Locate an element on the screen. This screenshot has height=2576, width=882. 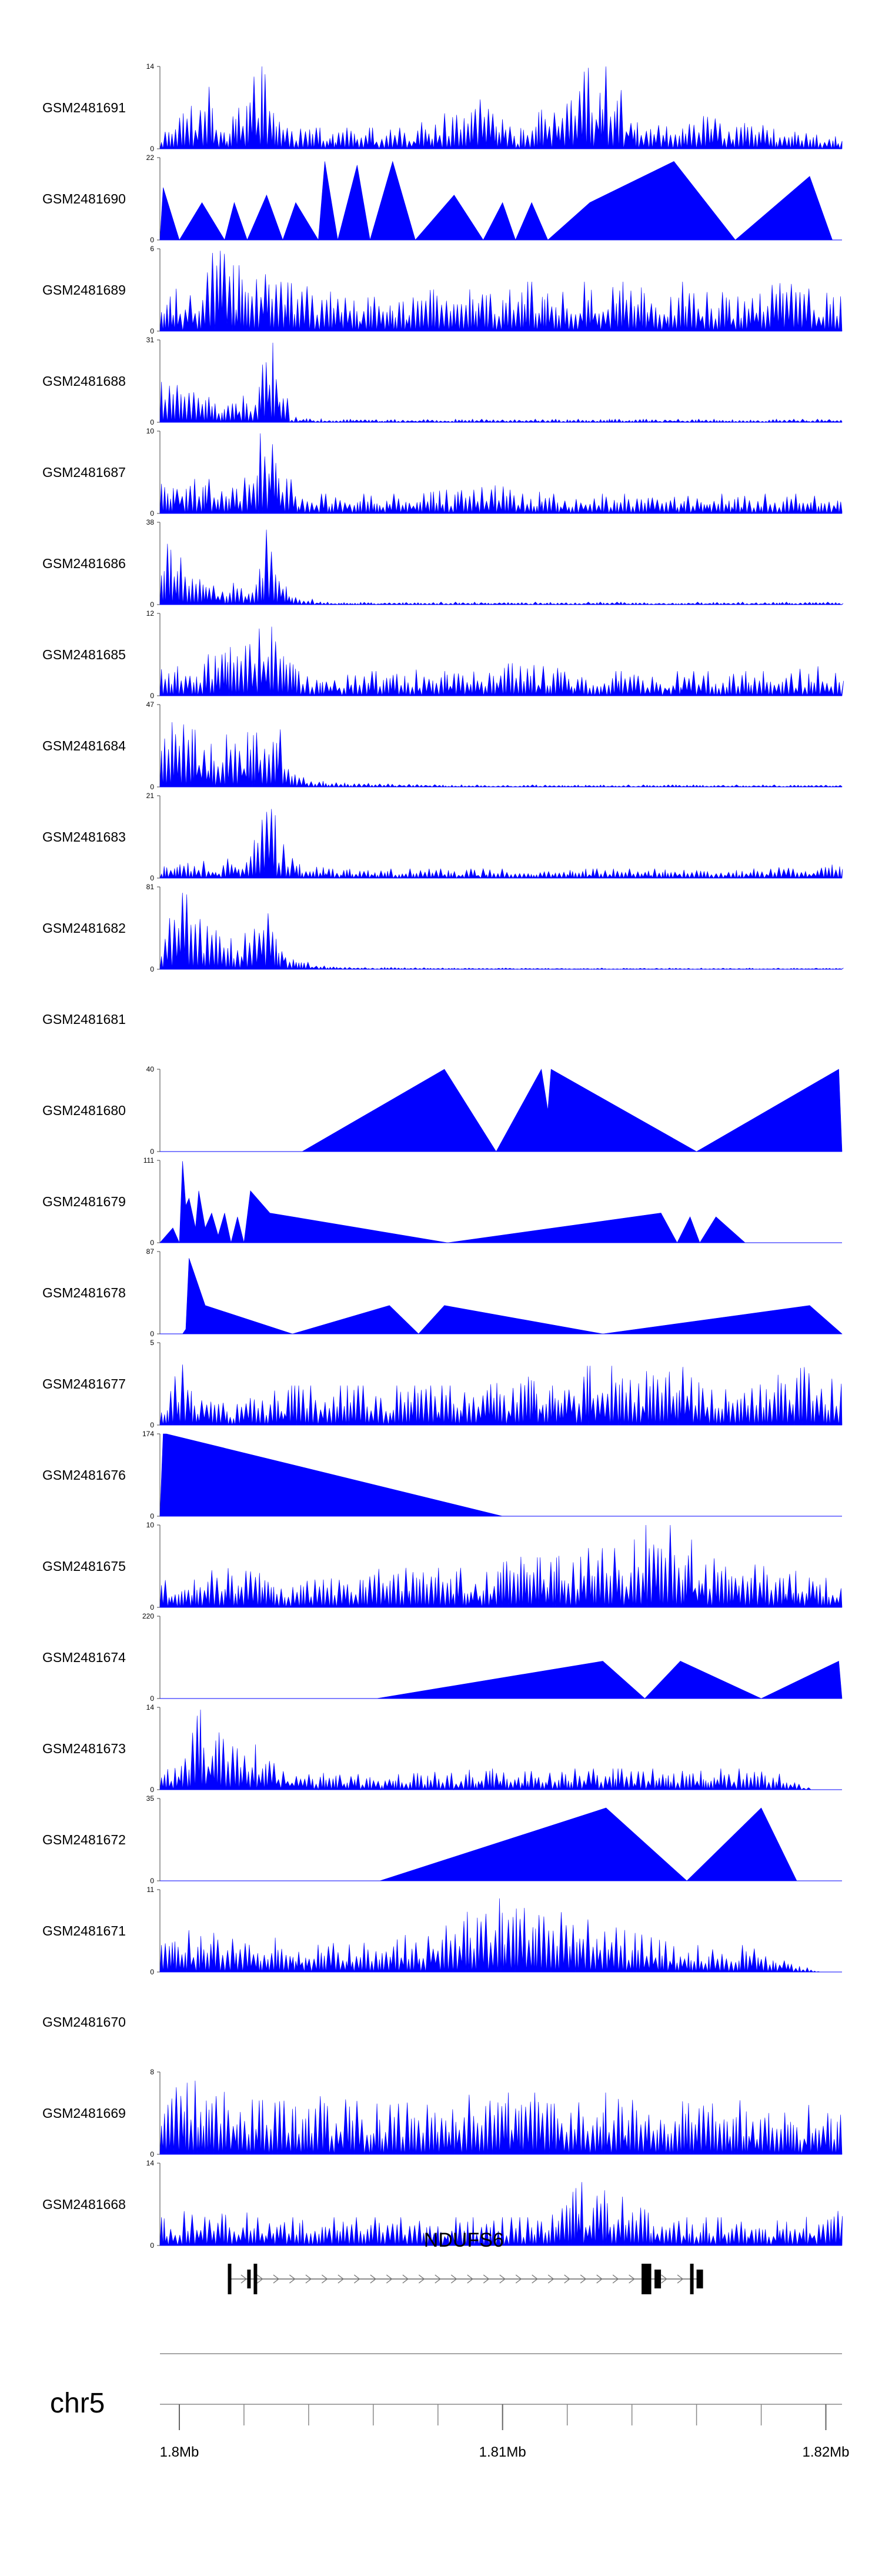
track-GSM2481668: GSM2481668 14 0 is located at coordinates (442, 2204).